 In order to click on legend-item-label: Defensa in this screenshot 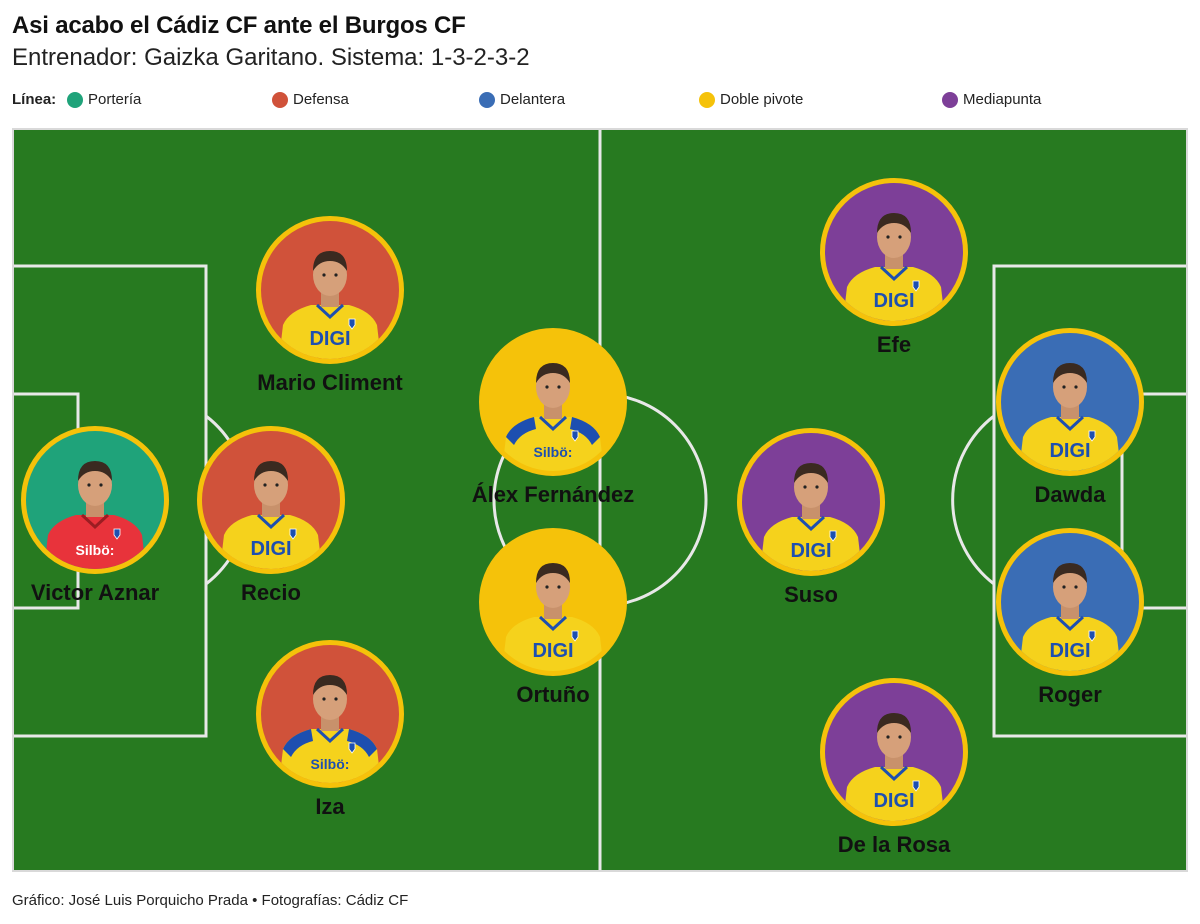, I will do `click(321, 99)`.